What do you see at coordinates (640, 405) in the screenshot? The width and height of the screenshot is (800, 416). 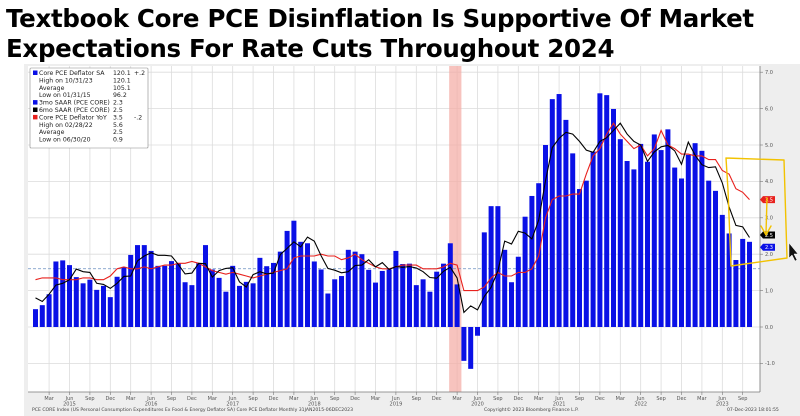 I see `x-tick-year-label: 2022` at bounding box center [640, 405].